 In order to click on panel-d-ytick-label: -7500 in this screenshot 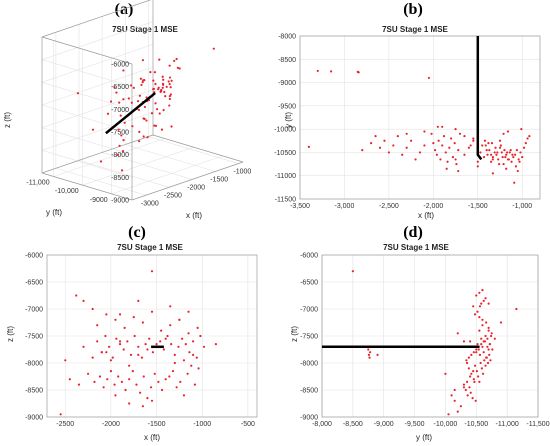, I will do `click(309, 337)`.